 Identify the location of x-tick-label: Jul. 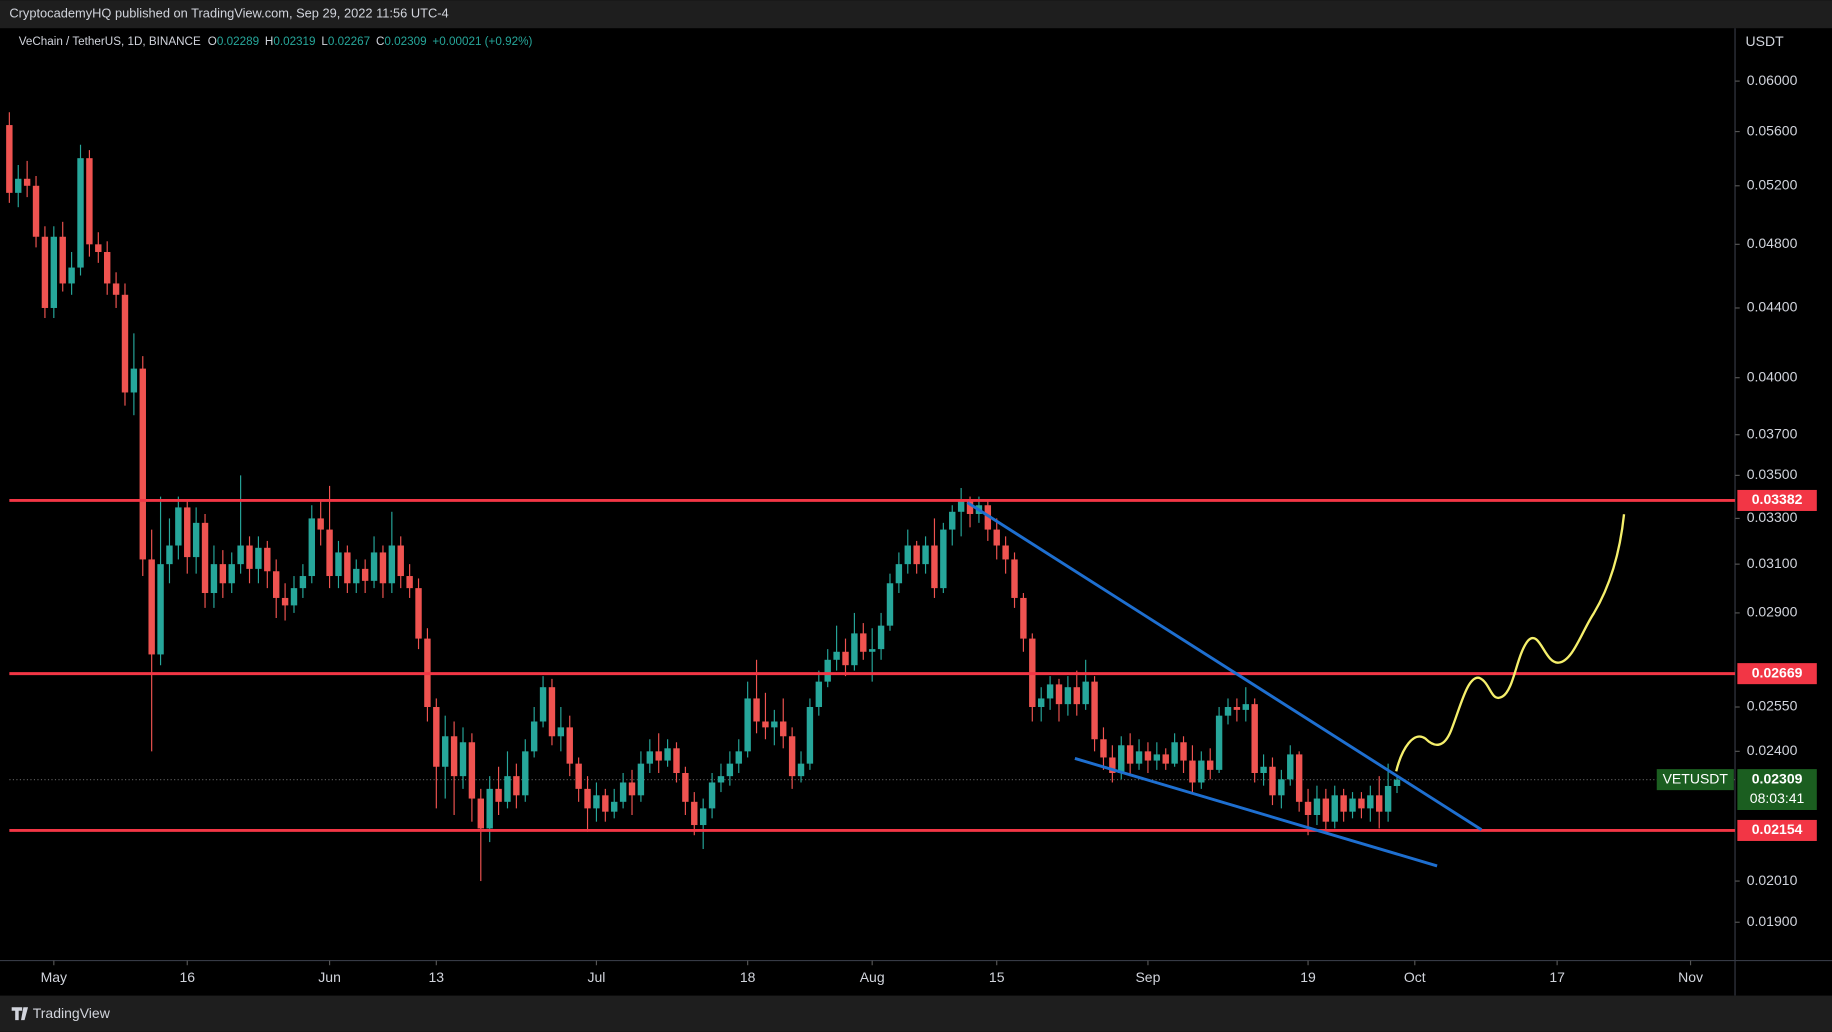
(596, 977).